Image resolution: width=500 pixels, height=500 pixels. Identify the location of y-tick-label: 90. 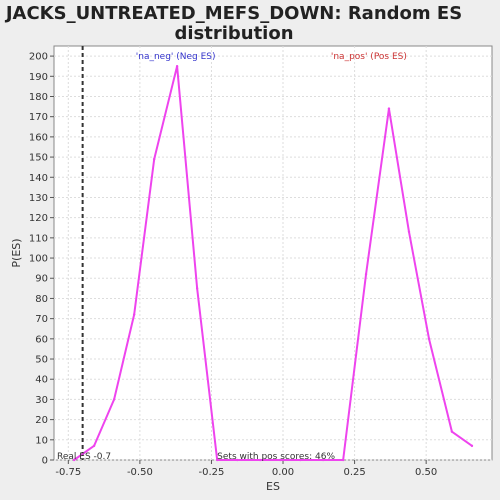
(41, 279).